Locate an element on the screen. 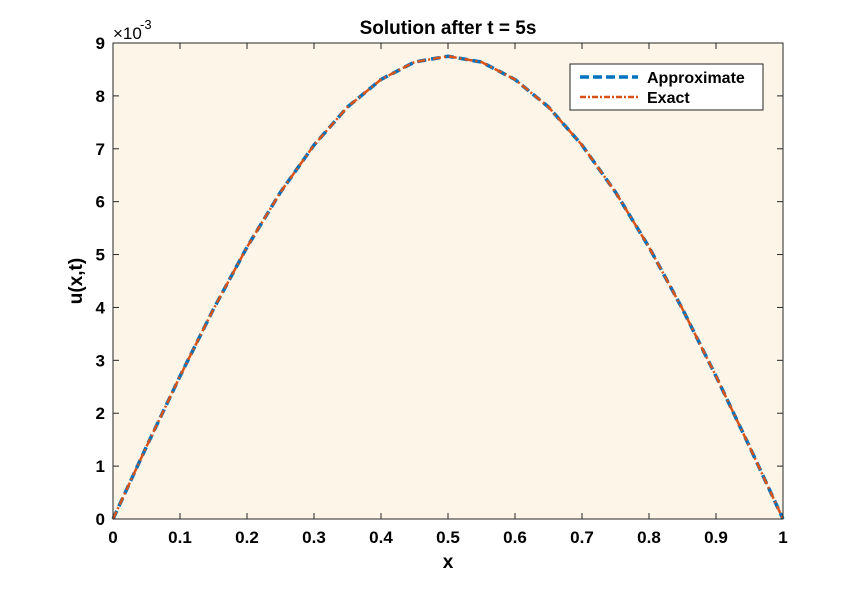 Image resolution: width=866 pixels, height=589 pixels. y-tick-label: 0 is located at coordinates (100, 519).